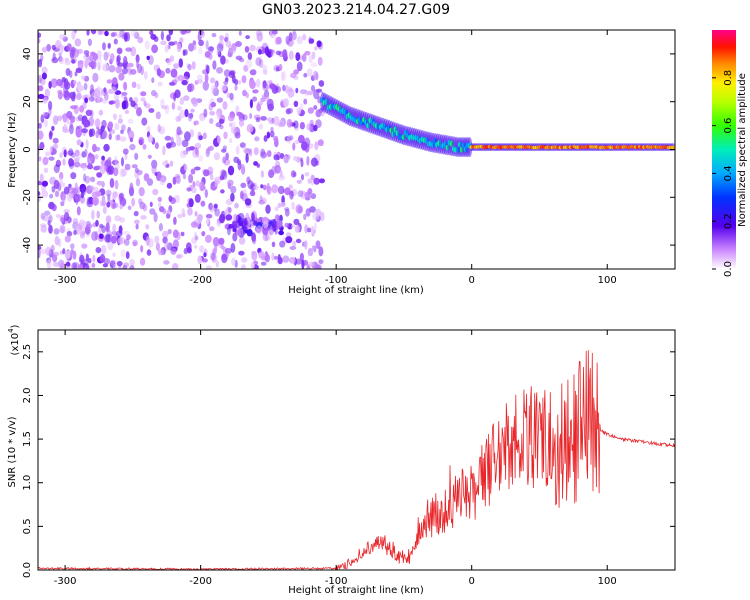 This screenshot has width=750, height=600. I want to click on snr-scale-close: ), so click(15, 326).